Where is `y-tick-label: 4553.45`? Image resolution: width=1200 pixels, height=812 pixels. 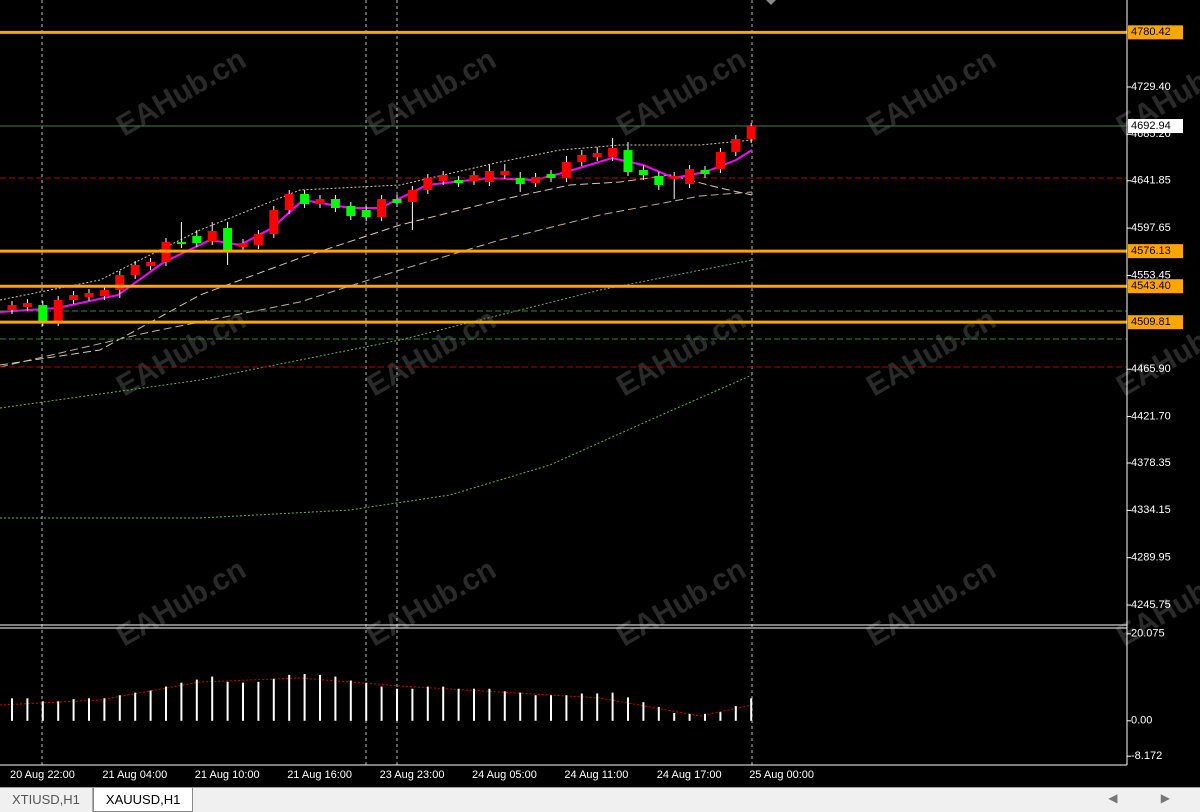
y-tick-label: 4553.45 is located at coordinates (1151, 275).